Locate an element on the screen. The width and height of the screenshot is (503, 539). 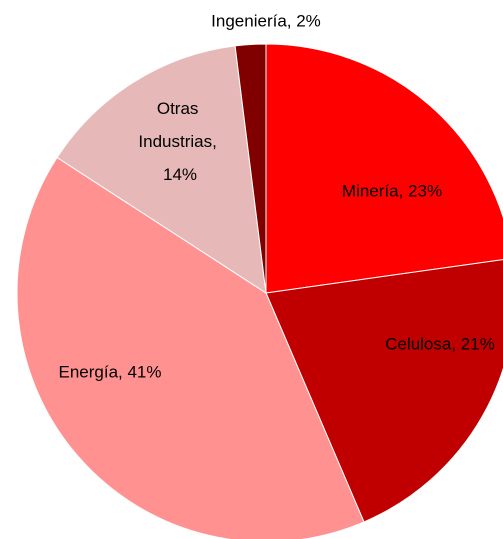
slice-label: Minería, 23% is located at coordinates (392, 190).